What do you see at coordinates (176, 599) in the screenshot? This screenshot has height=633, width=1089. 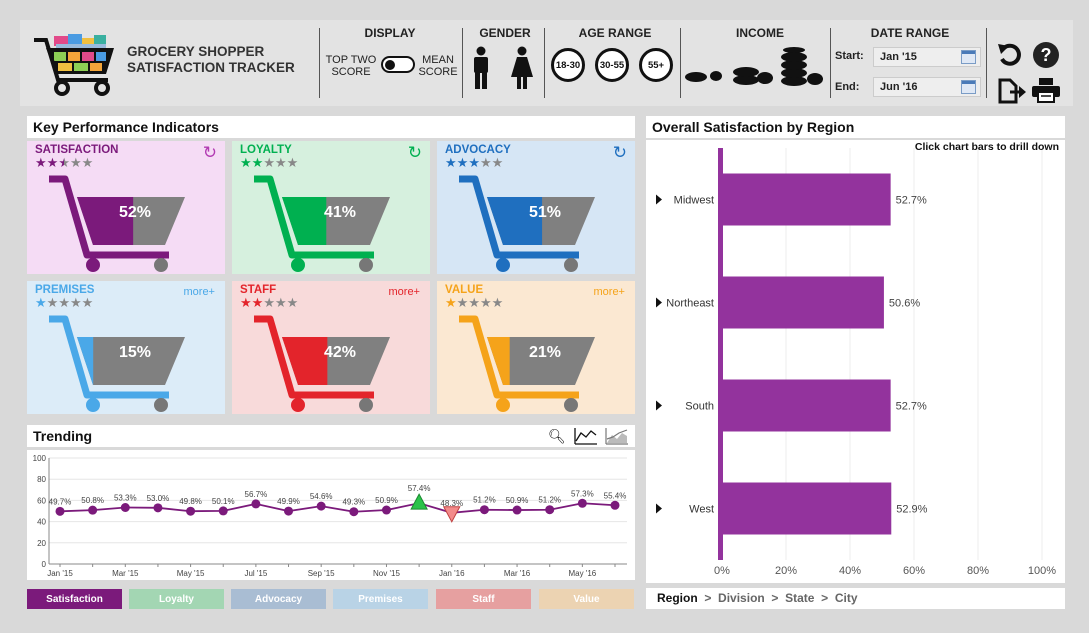 I see `legend-loyalty: Loyalty` at bounding box center [176, 599].